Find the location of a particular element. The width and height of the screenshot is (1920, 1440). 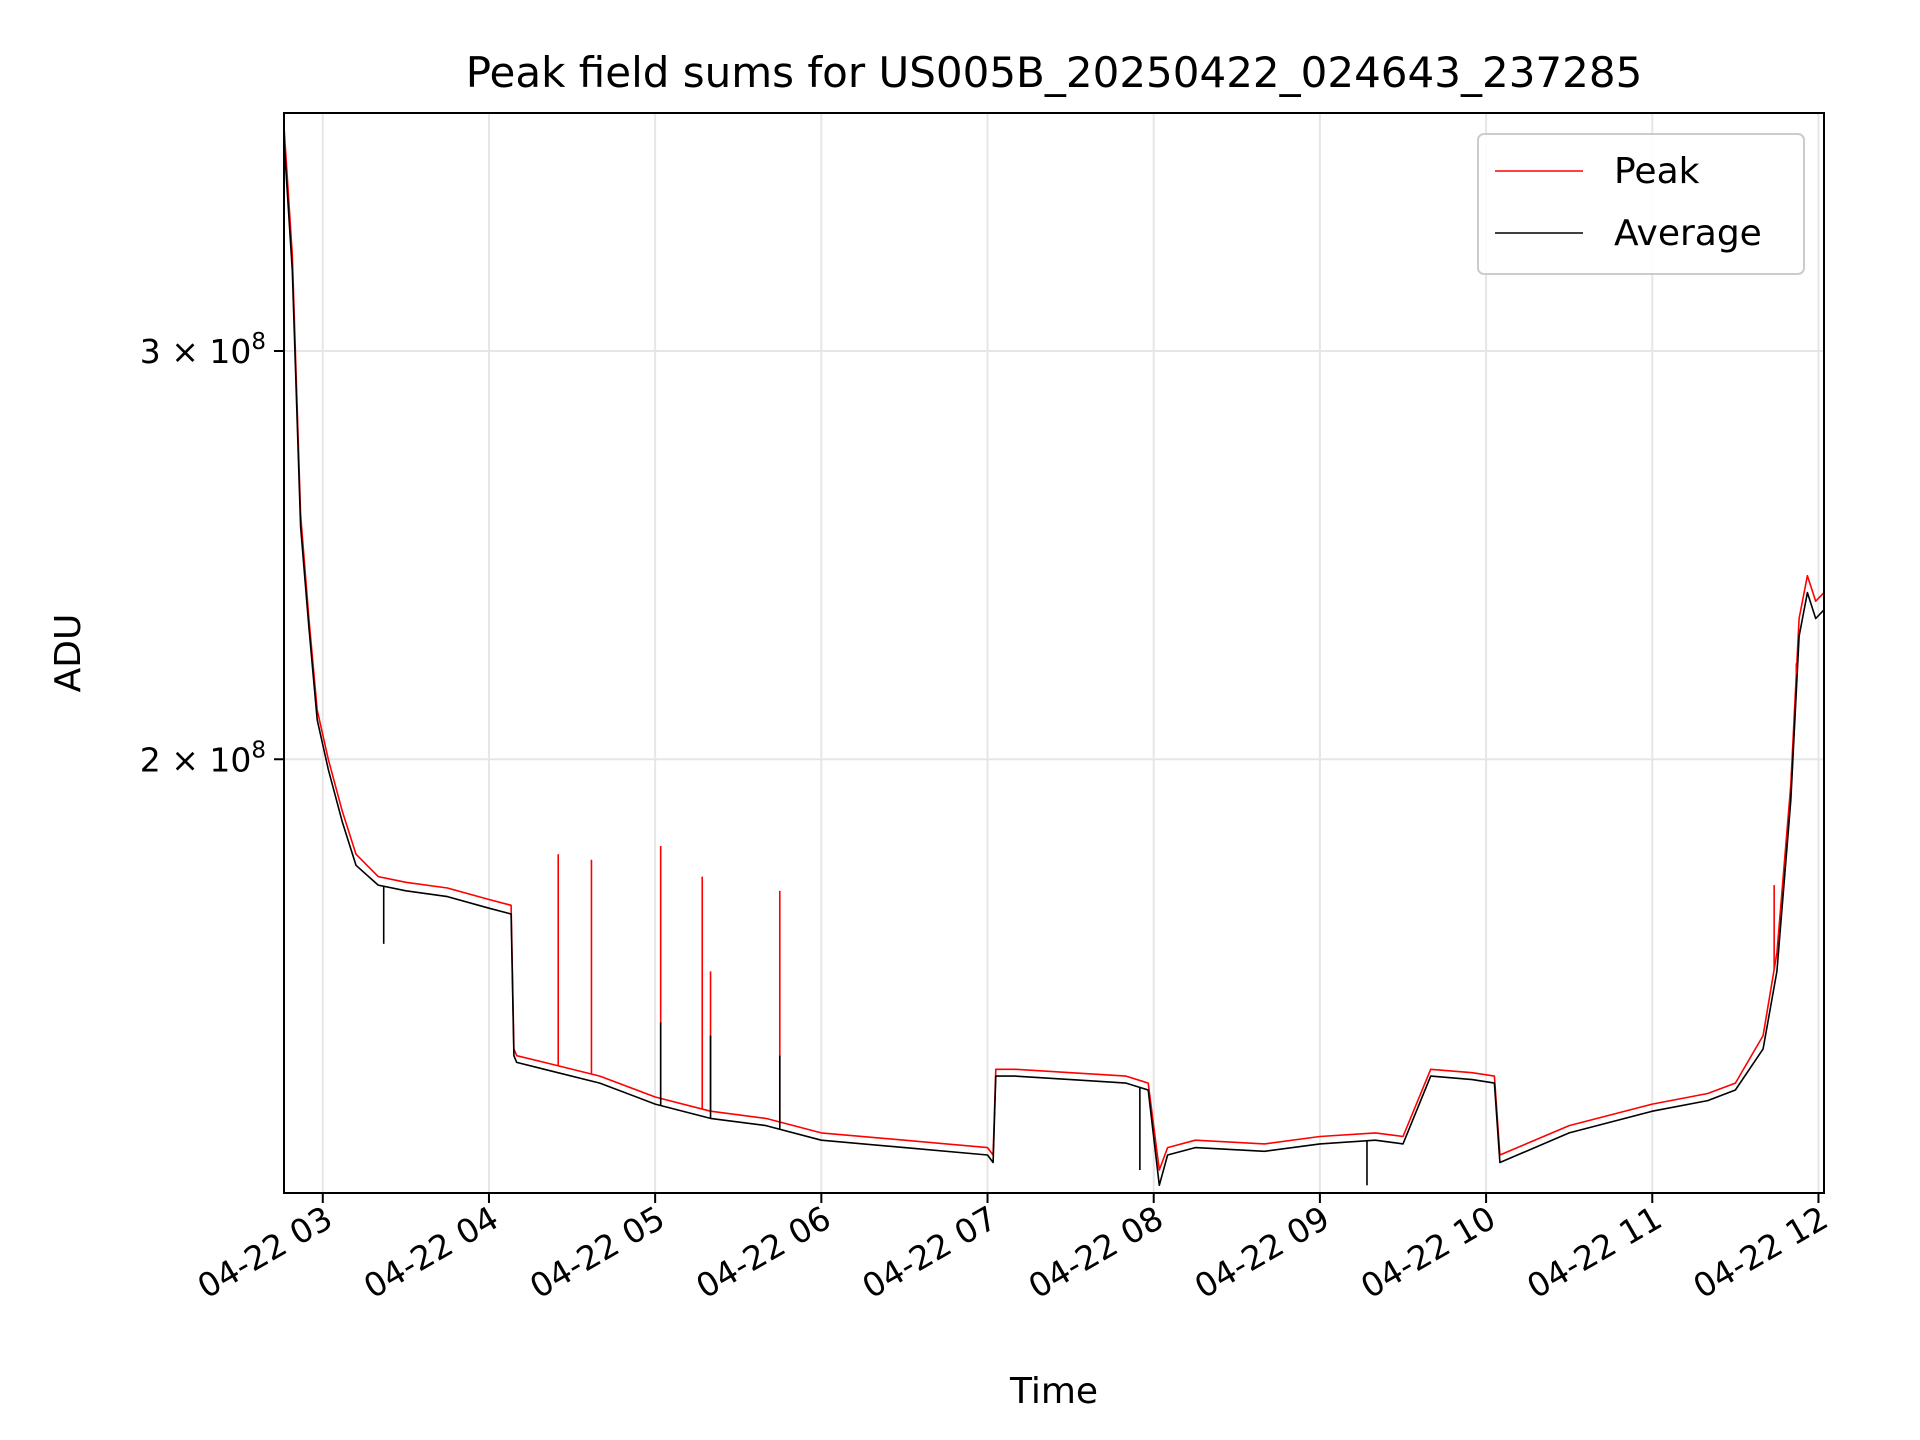

legend-peak-label: Peak is located at coordinates (1657, 171).